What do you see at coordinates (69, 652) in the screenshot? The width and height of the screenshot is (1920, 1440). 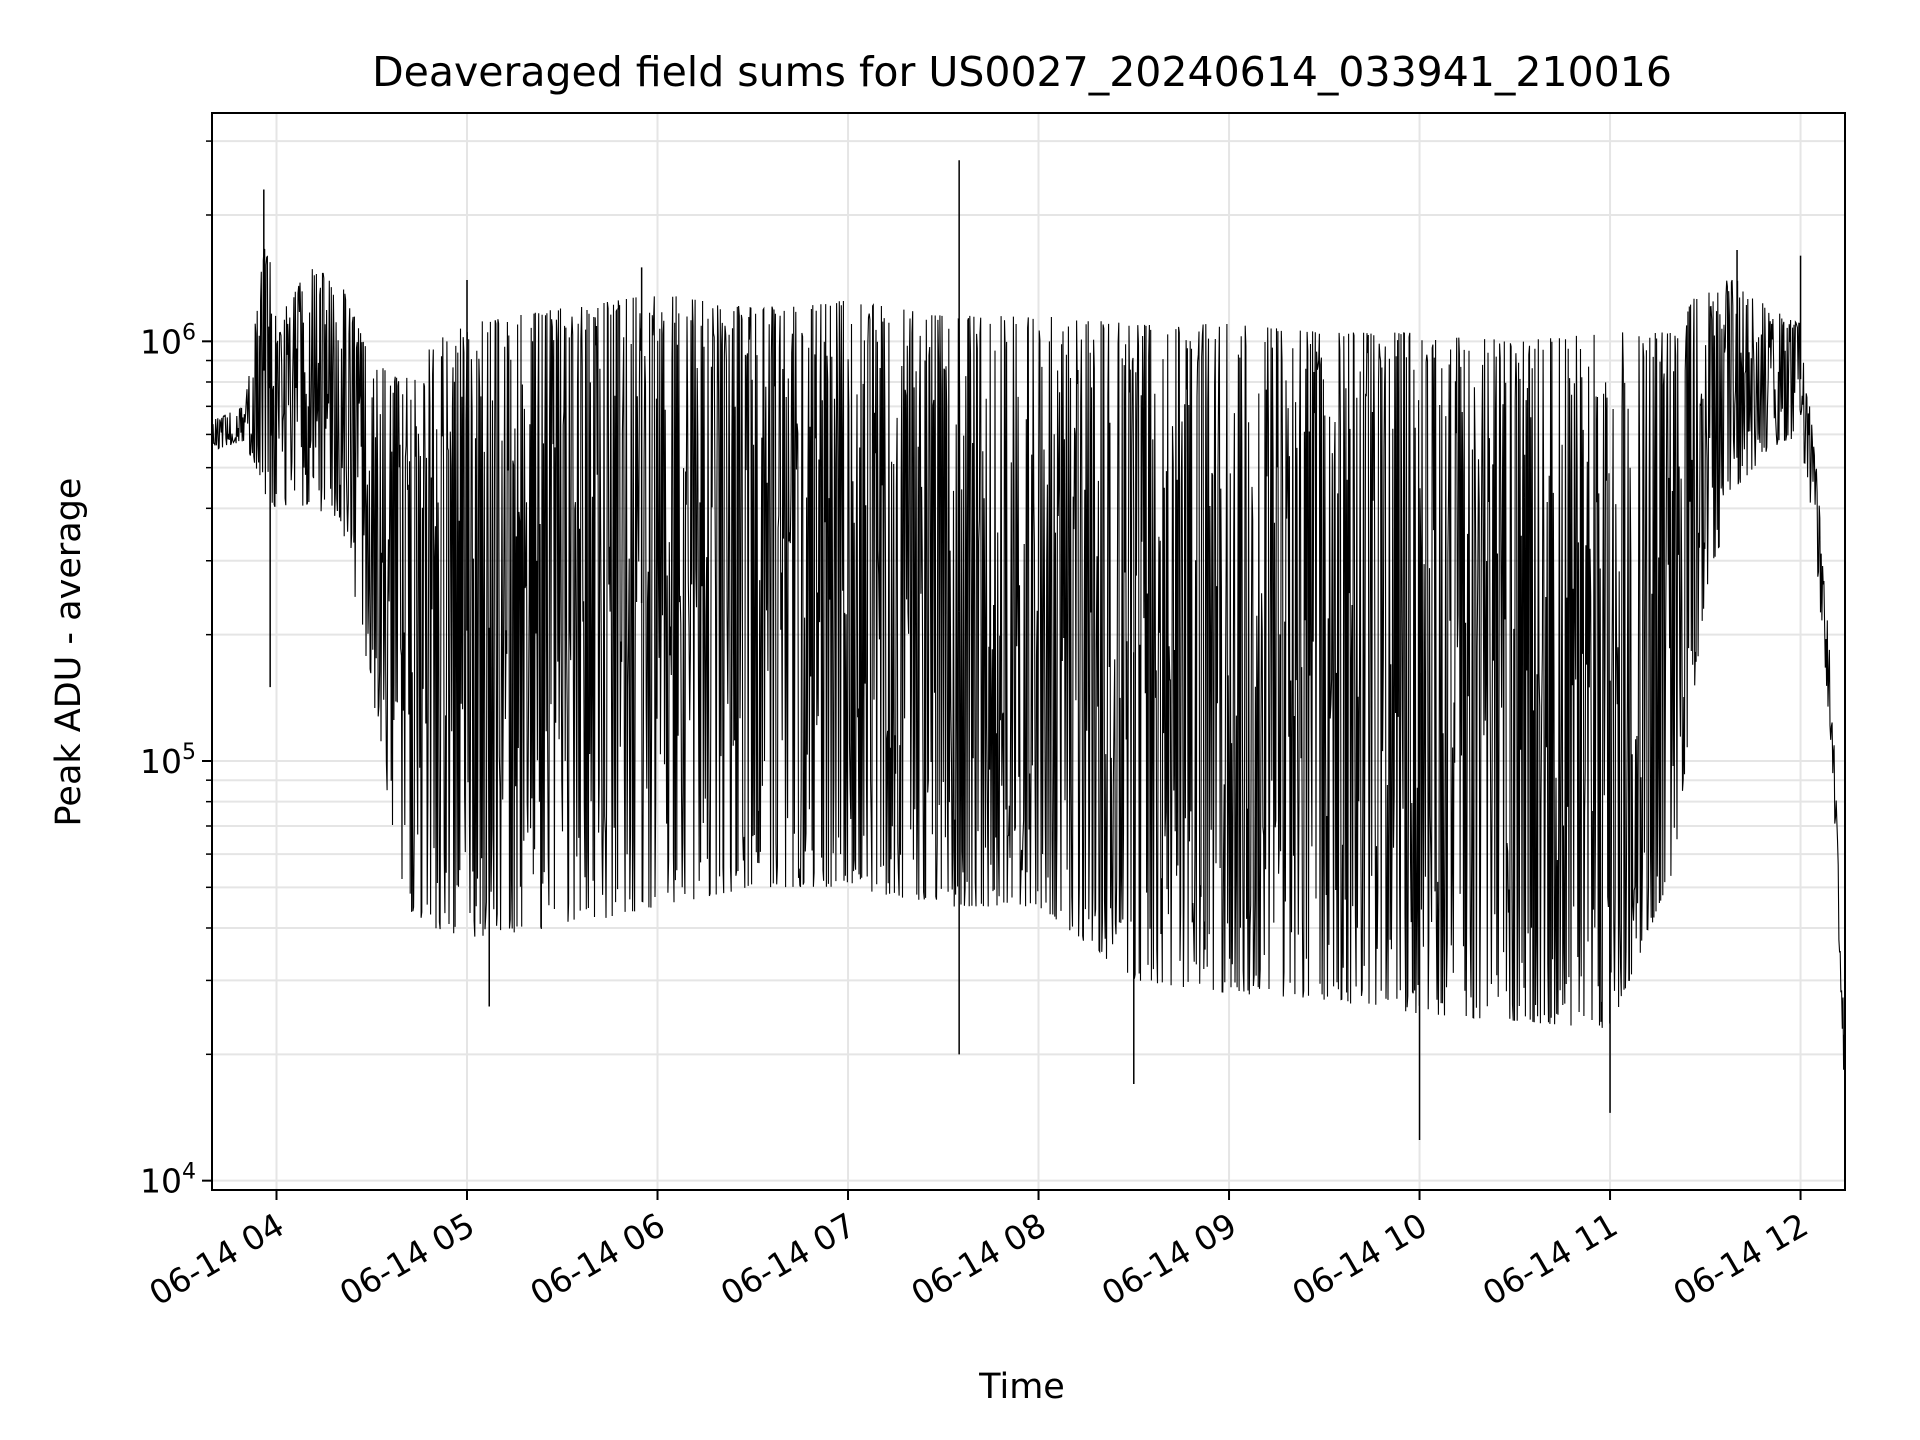 I see `y-axis-label: Peak ADU - average` at bounding box center [69, 652].